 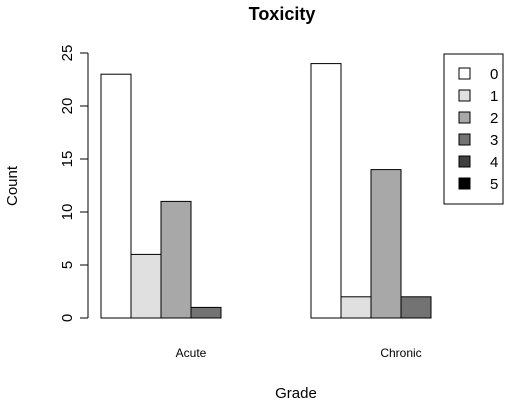 I want to click on y-tick-label: 20, so click(x=67, y=106).